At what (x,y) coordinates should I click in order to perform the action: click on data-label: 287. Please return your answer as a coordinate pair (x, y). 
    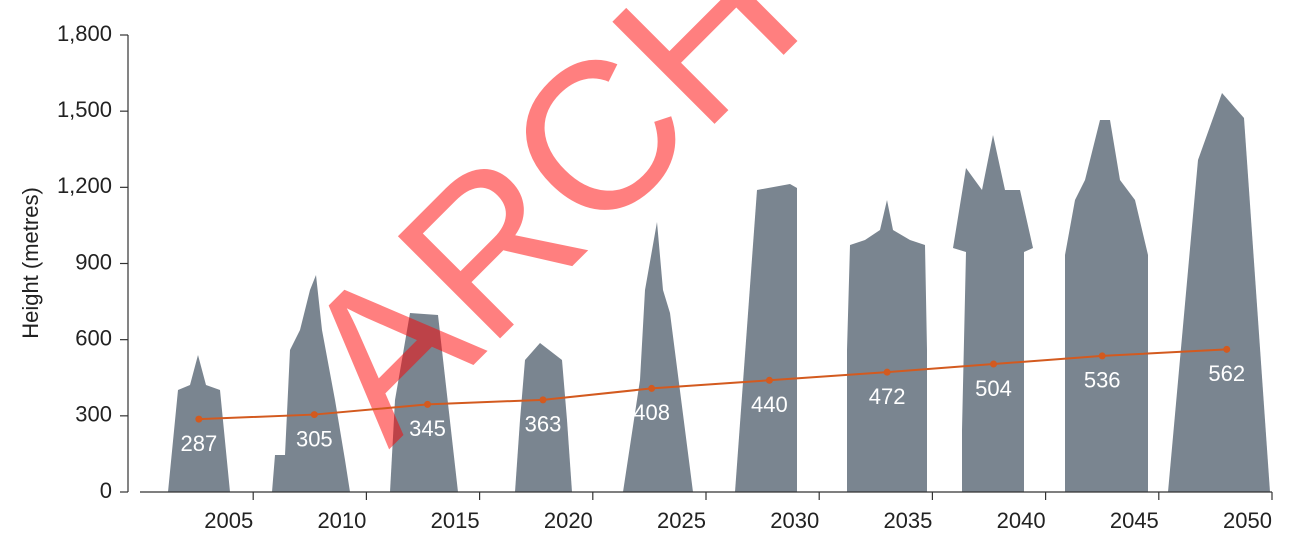
    Looking at the image, I should click on (199, 443).